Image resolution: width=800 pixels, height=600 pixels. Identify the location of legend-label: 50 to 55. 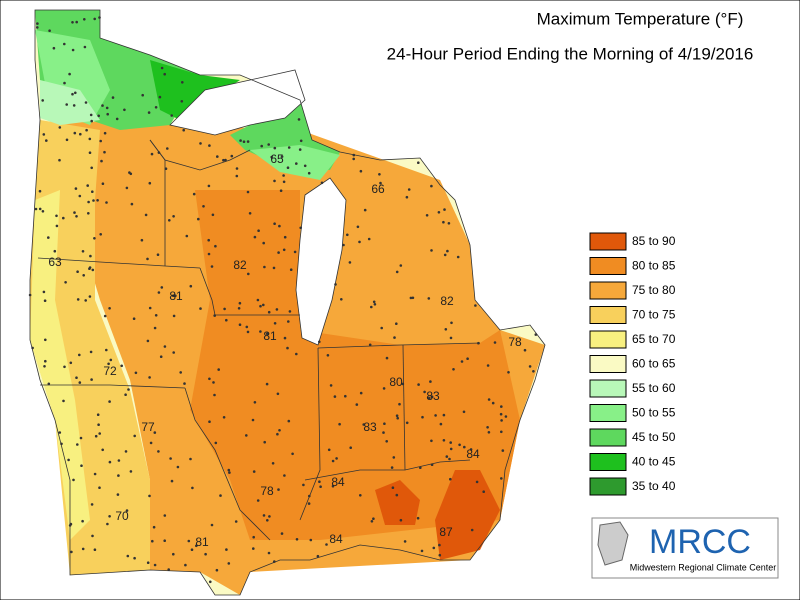
(654, 413).